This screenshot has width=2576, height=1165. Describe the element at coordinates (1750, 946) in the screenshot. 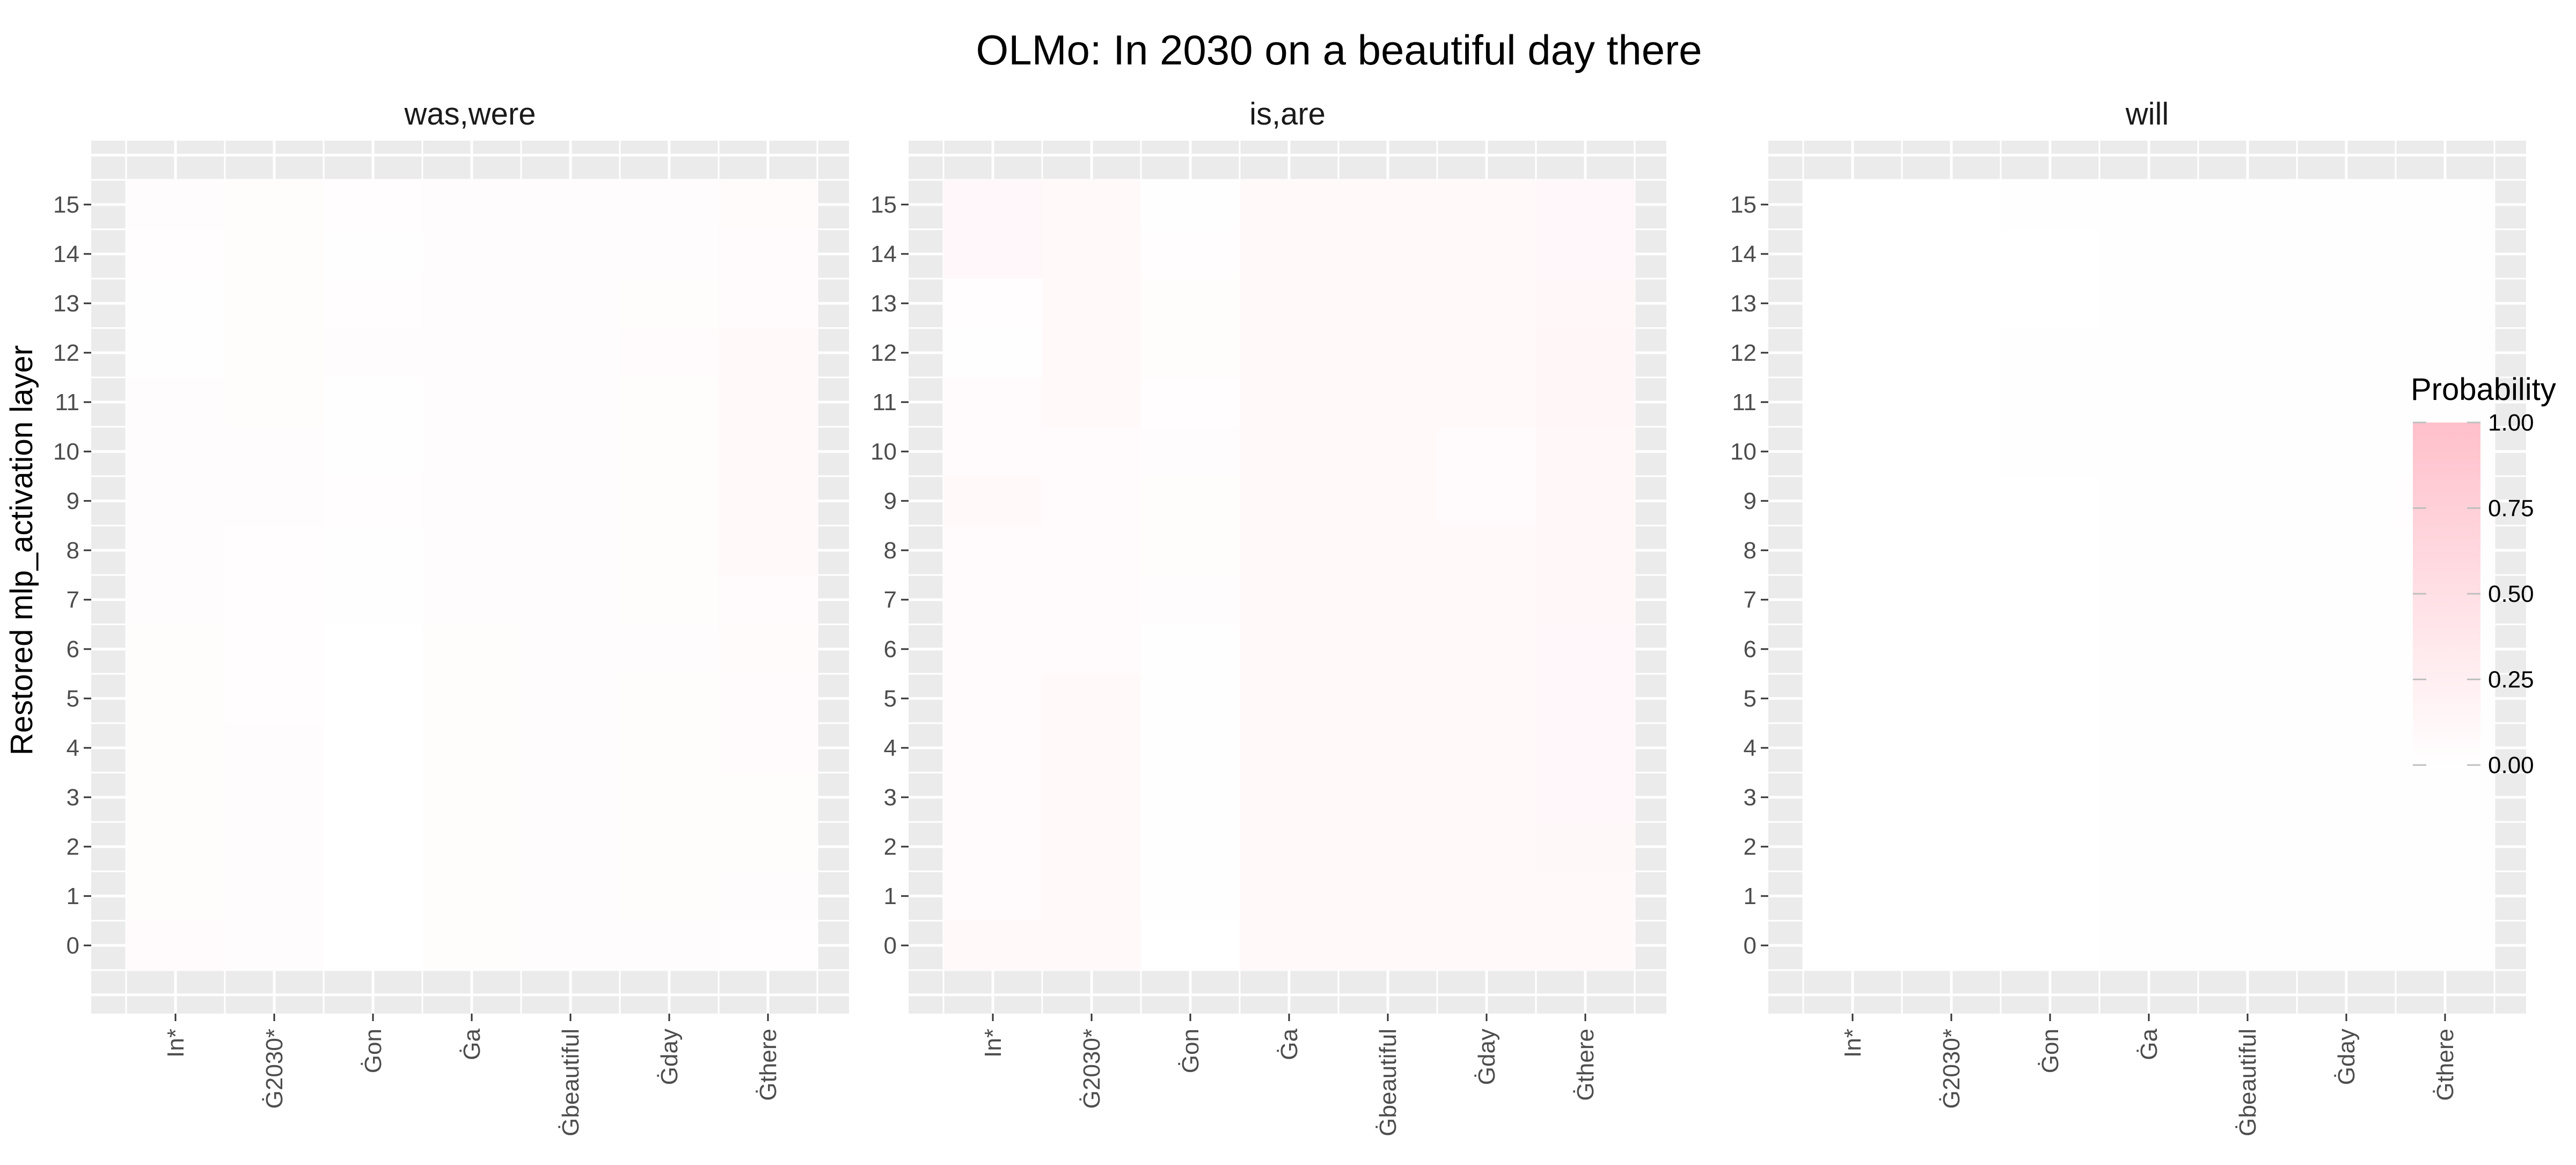

I see `y-tick-label: 0` at that location.